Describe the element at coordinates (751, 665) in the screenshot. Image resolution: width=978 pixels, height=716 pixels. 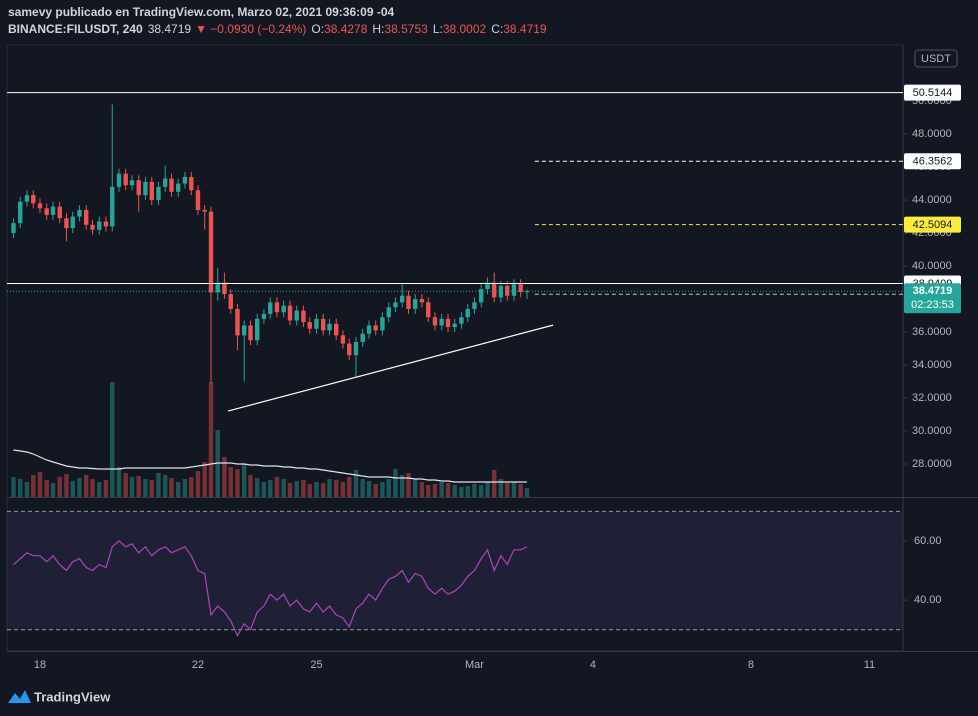
I see `x-tick-label: 8` at that location.